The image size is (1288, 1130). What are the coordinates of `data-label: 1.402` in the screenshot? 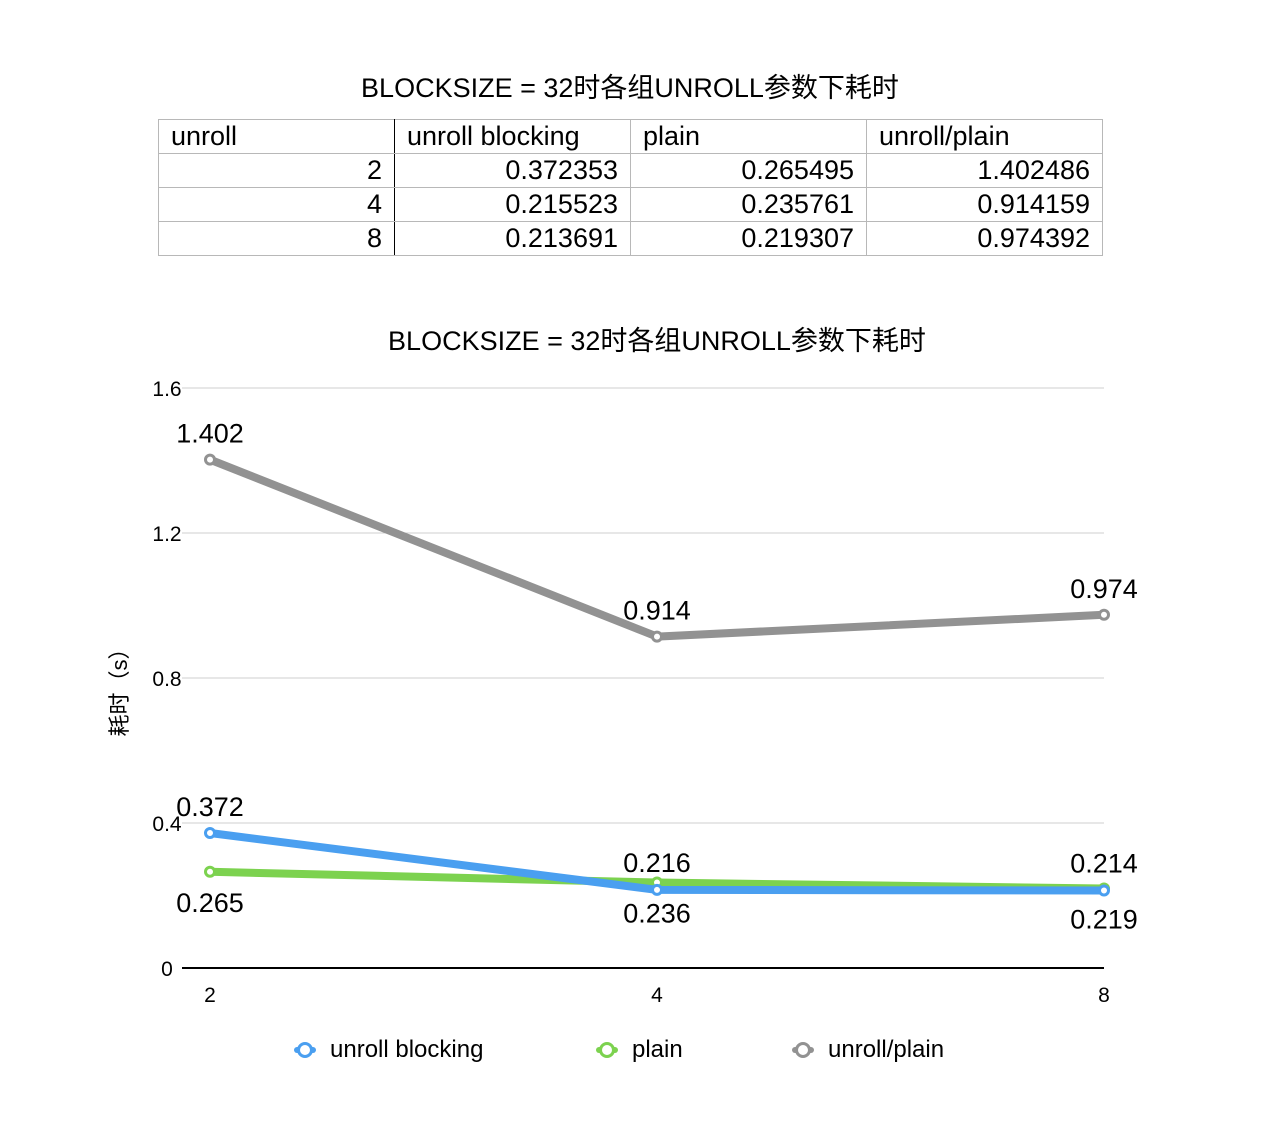 It's located at (210, 434).